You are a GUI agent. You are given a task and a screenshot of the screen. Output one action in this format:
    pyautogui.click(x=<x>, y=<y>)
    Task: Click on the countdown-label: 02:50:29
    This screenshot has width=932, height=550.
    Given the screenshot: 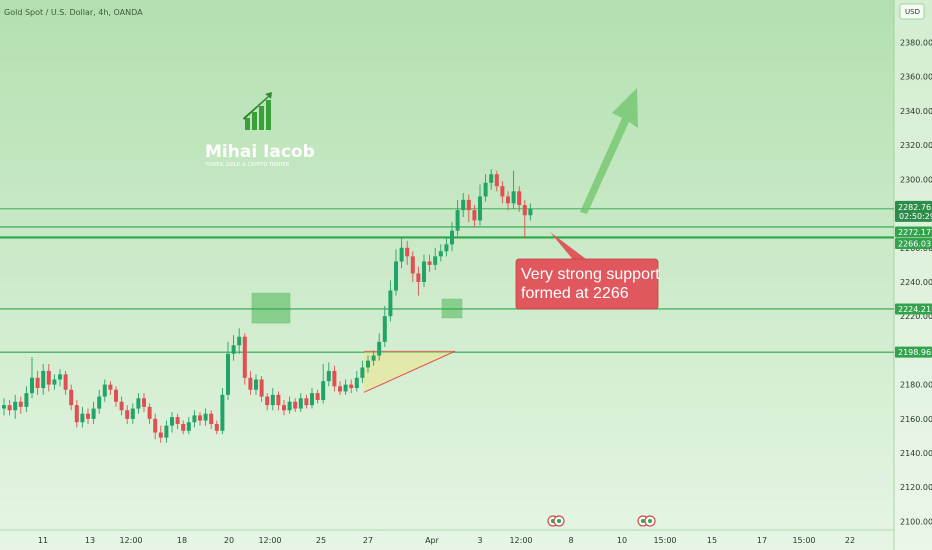 What is the action you would take?
    pyautogui.click(x=915, y=216)
    